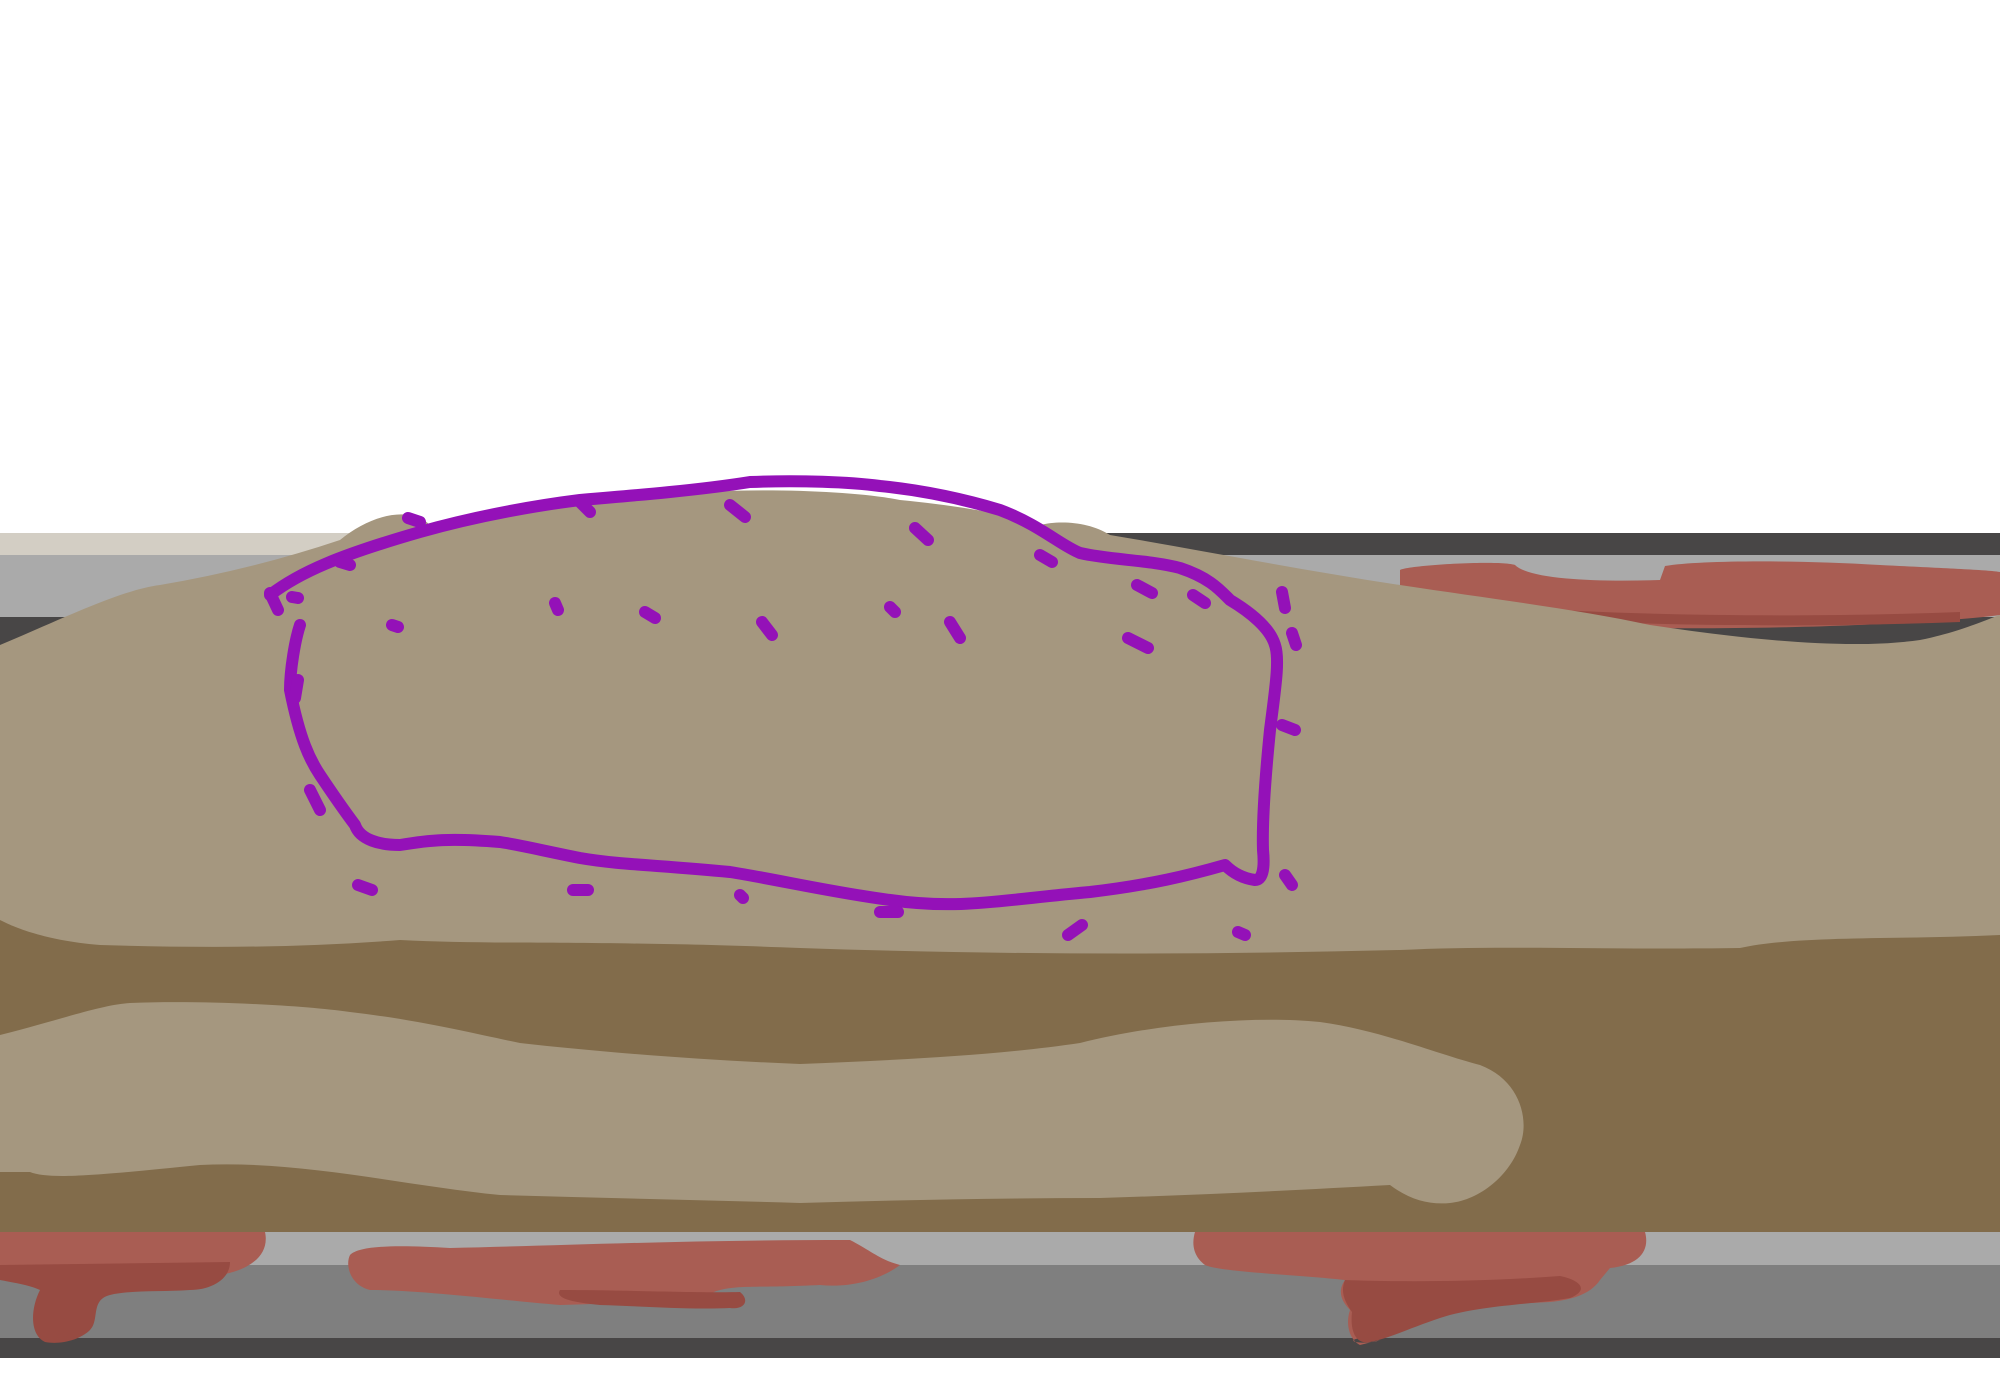  What do you see at coordinates (1000, 1348) in the screenshot?
I see `wall-bottom-dark-band` at bounding box center [1000, 1348].